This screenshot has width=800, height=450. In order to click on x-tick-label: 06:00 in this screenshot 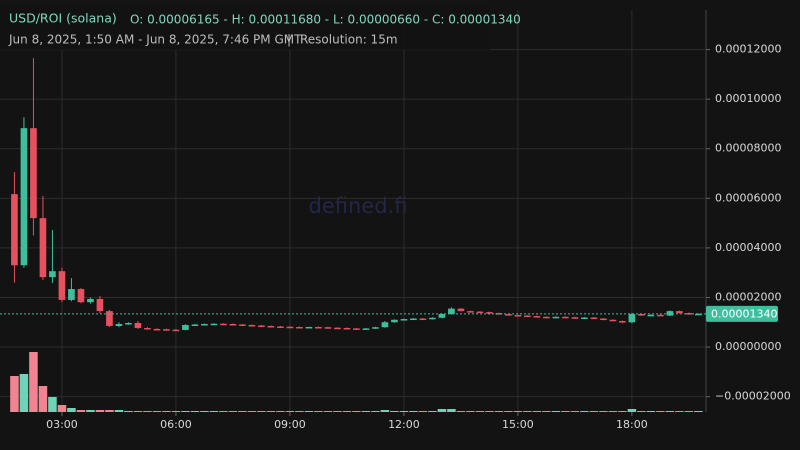, I will do `click(176, 424)`.